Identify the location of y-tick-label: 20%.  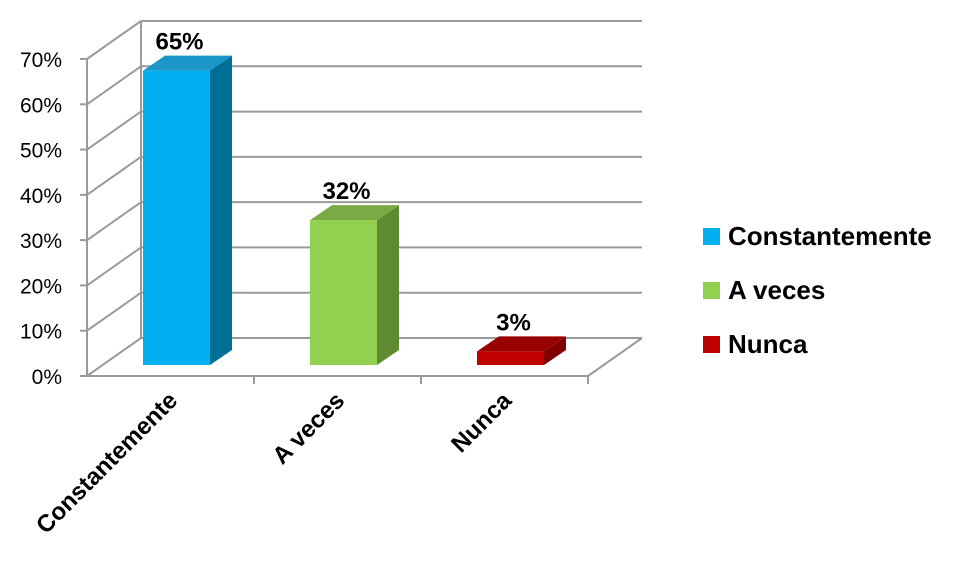
(41, 286).